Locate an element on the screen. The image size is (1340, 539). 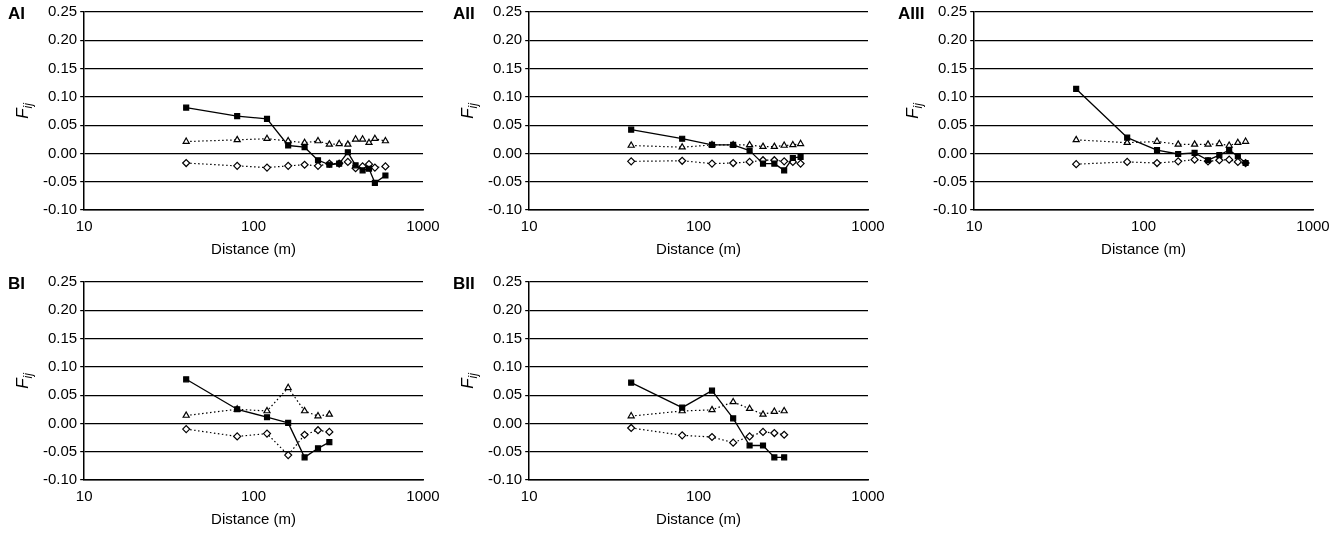
chart-title: BII is located at coordinates (464, 283).